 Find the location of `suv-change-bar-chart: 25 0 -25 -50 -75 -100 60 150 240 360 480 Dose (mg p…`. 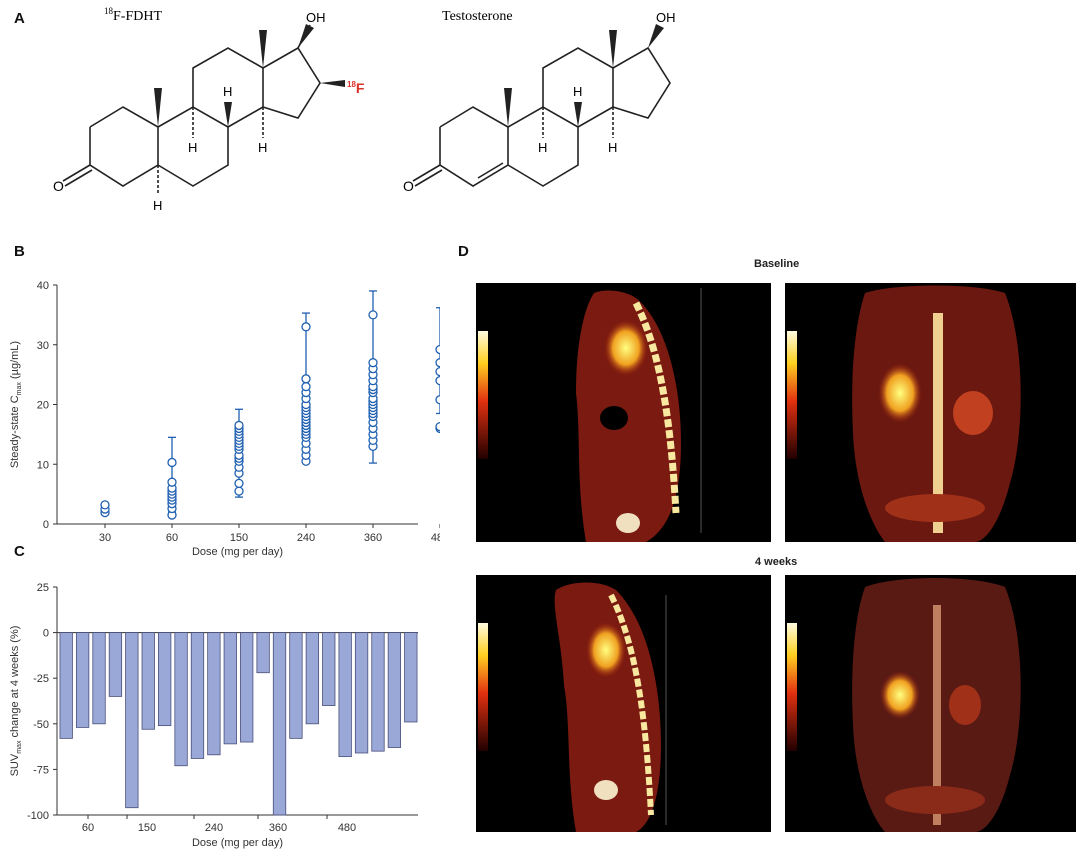

suv-change-bar-chart: 25 0 -25 -50 -75 -100 60 150 240 360 480 Dose (mg p… is located at coordinates (213, 715).